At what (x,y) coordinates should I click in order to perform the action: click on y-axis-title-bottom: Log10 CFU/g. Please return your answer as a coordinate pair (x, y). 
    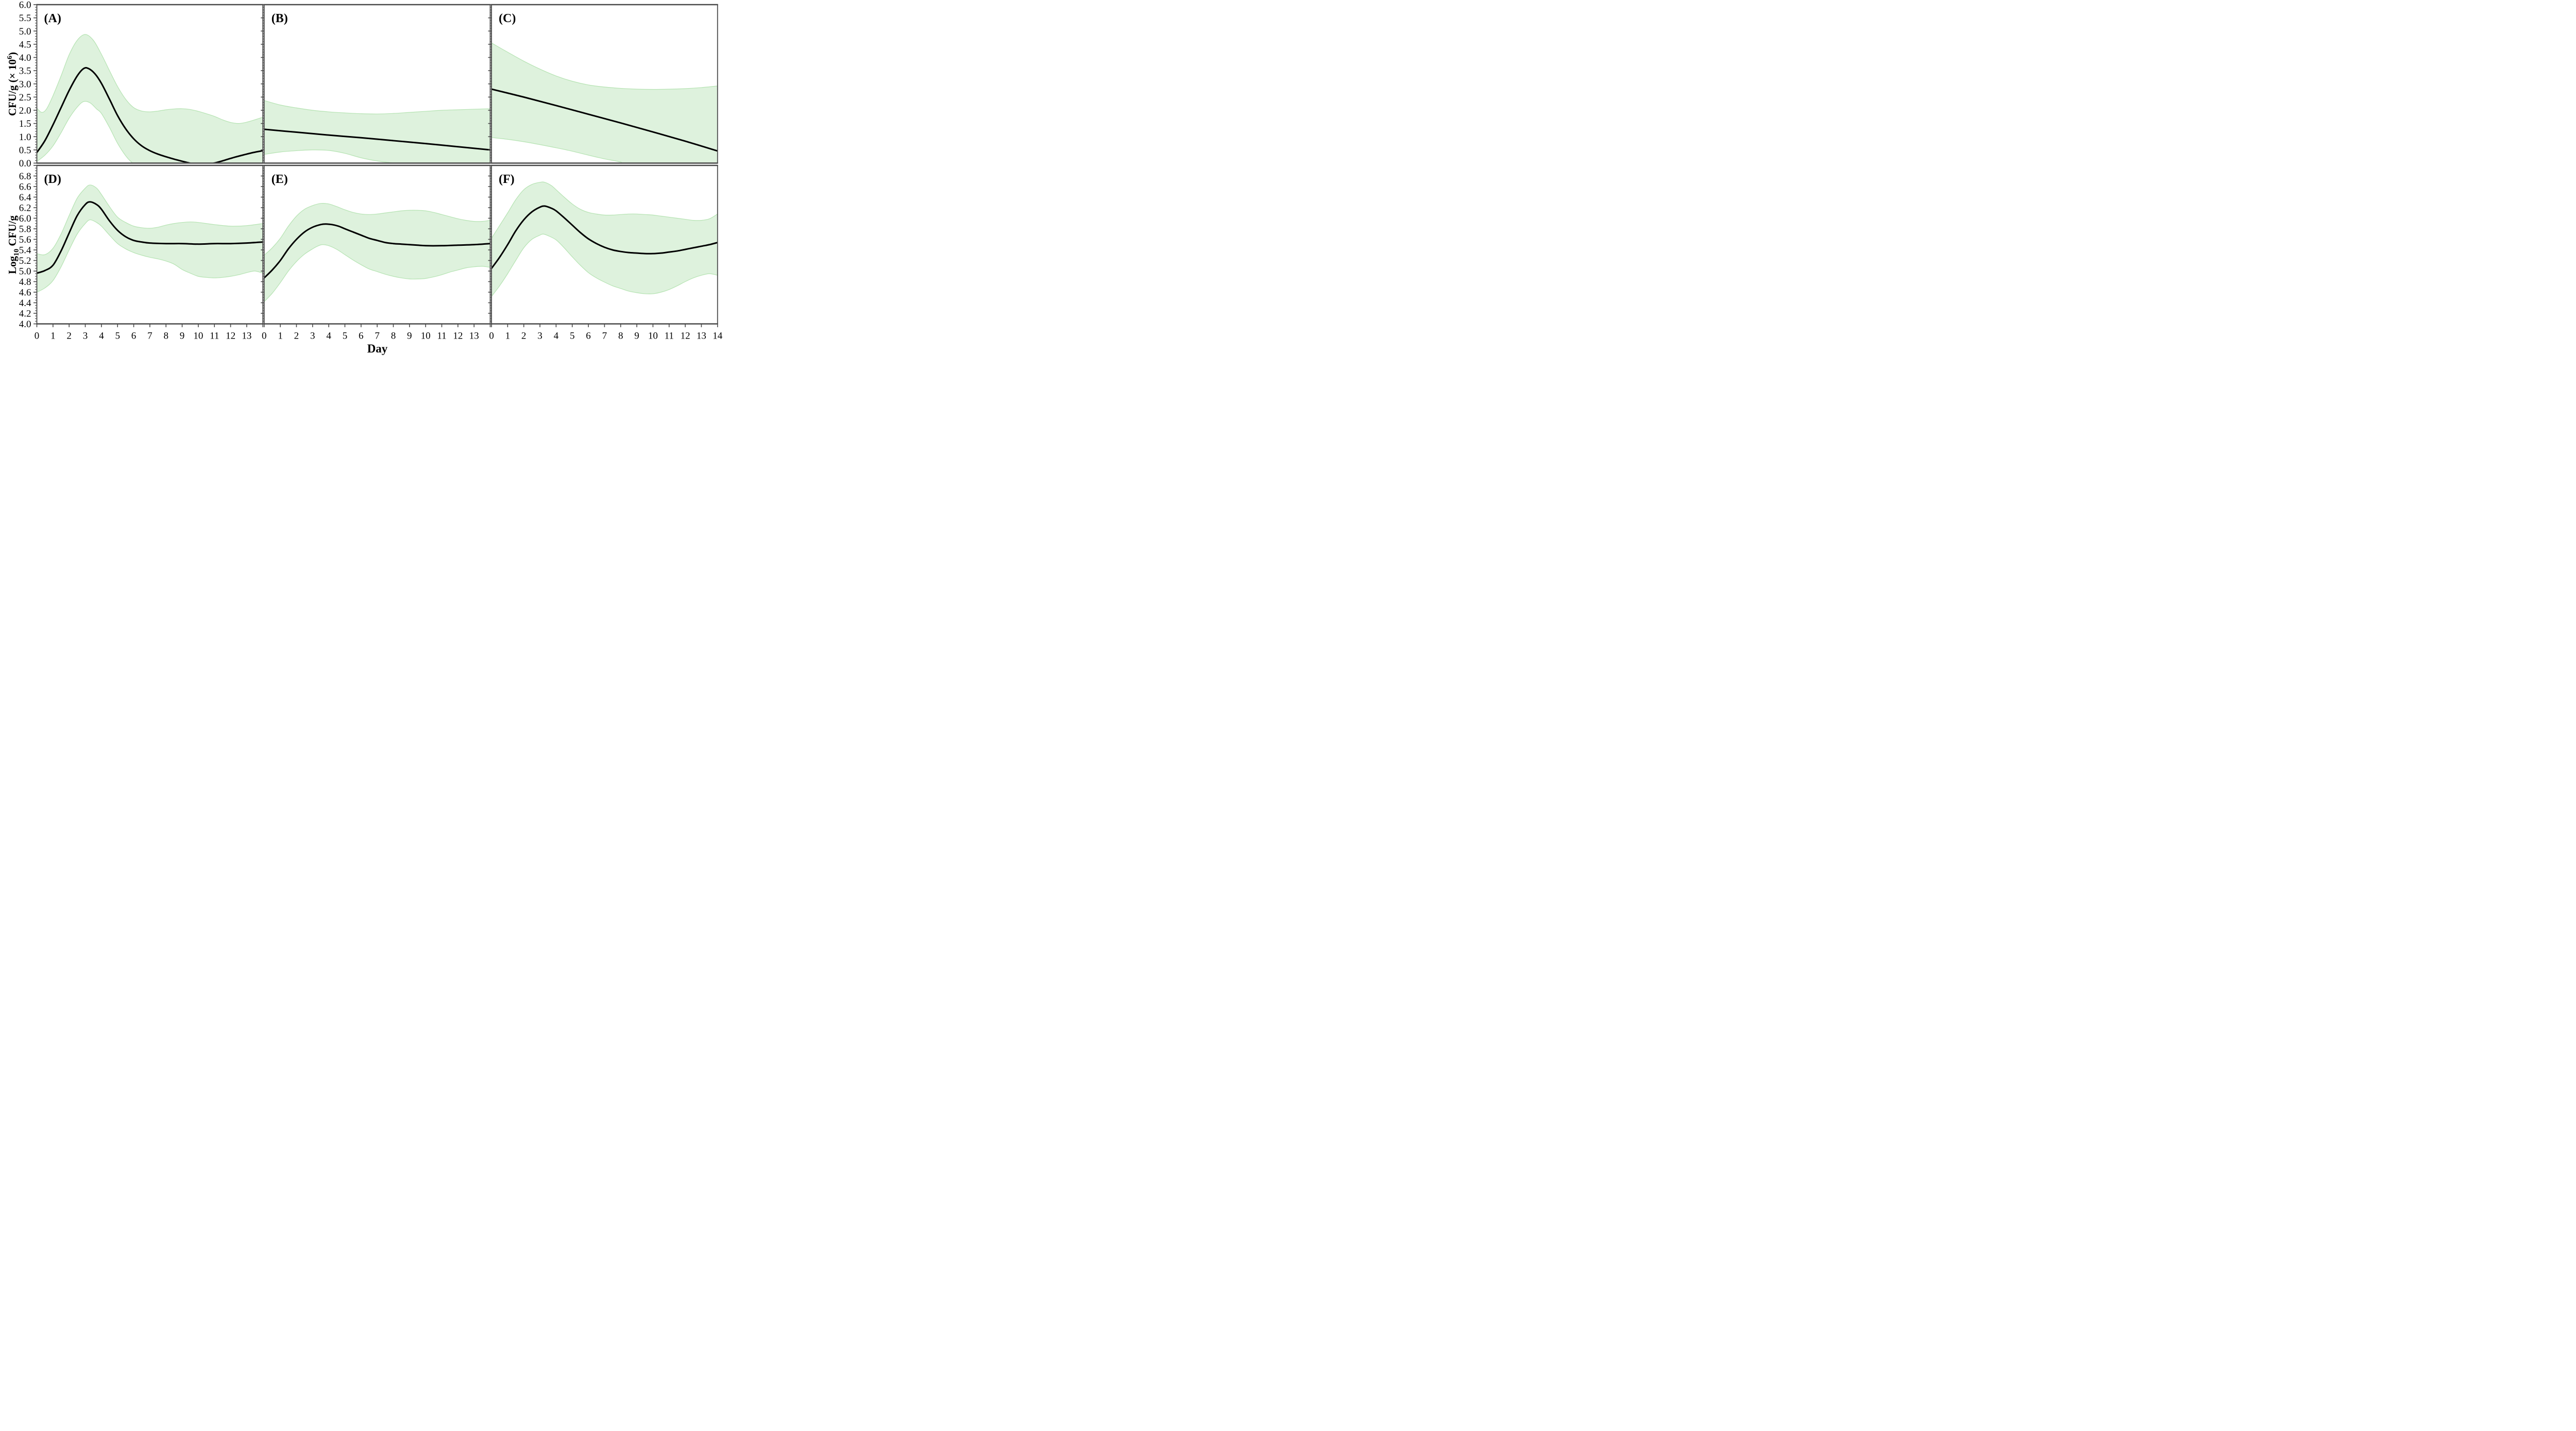
    Looking at the image, I should click on (13, 244).